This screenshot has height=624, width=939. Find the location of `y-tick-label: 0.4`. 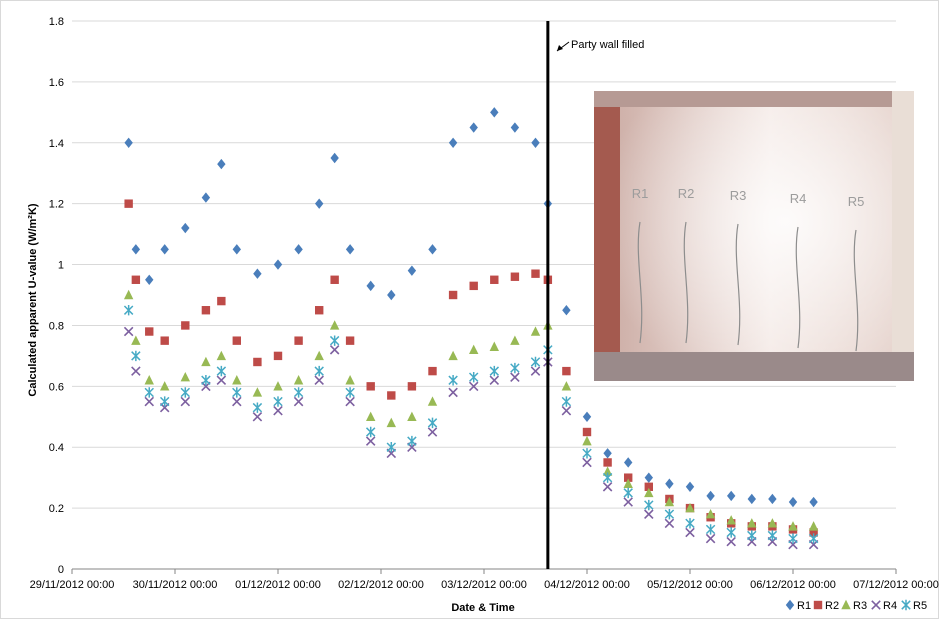

y-tick-label: 0.4 is located at coordinates (56, 448).